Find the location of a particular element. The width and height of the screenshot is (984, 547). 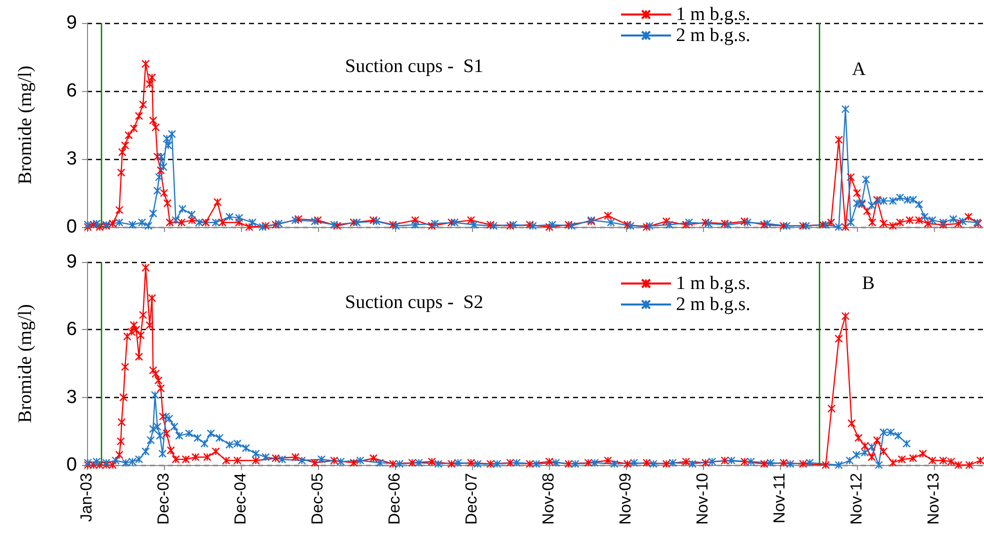

x-tick-label: Dec-05 is located at coordinates (318, 498).